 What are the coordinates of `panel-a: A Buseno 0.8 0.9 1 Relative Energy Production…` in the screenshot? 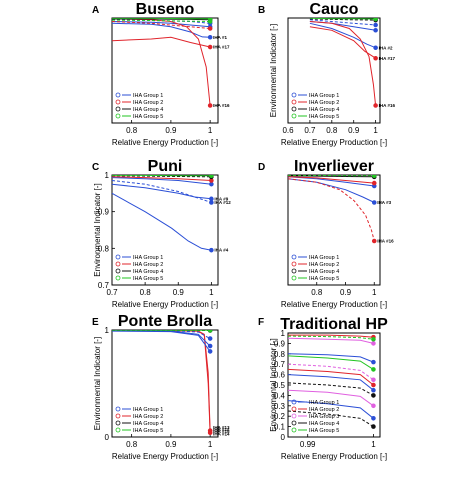 It's located at (161, 74).